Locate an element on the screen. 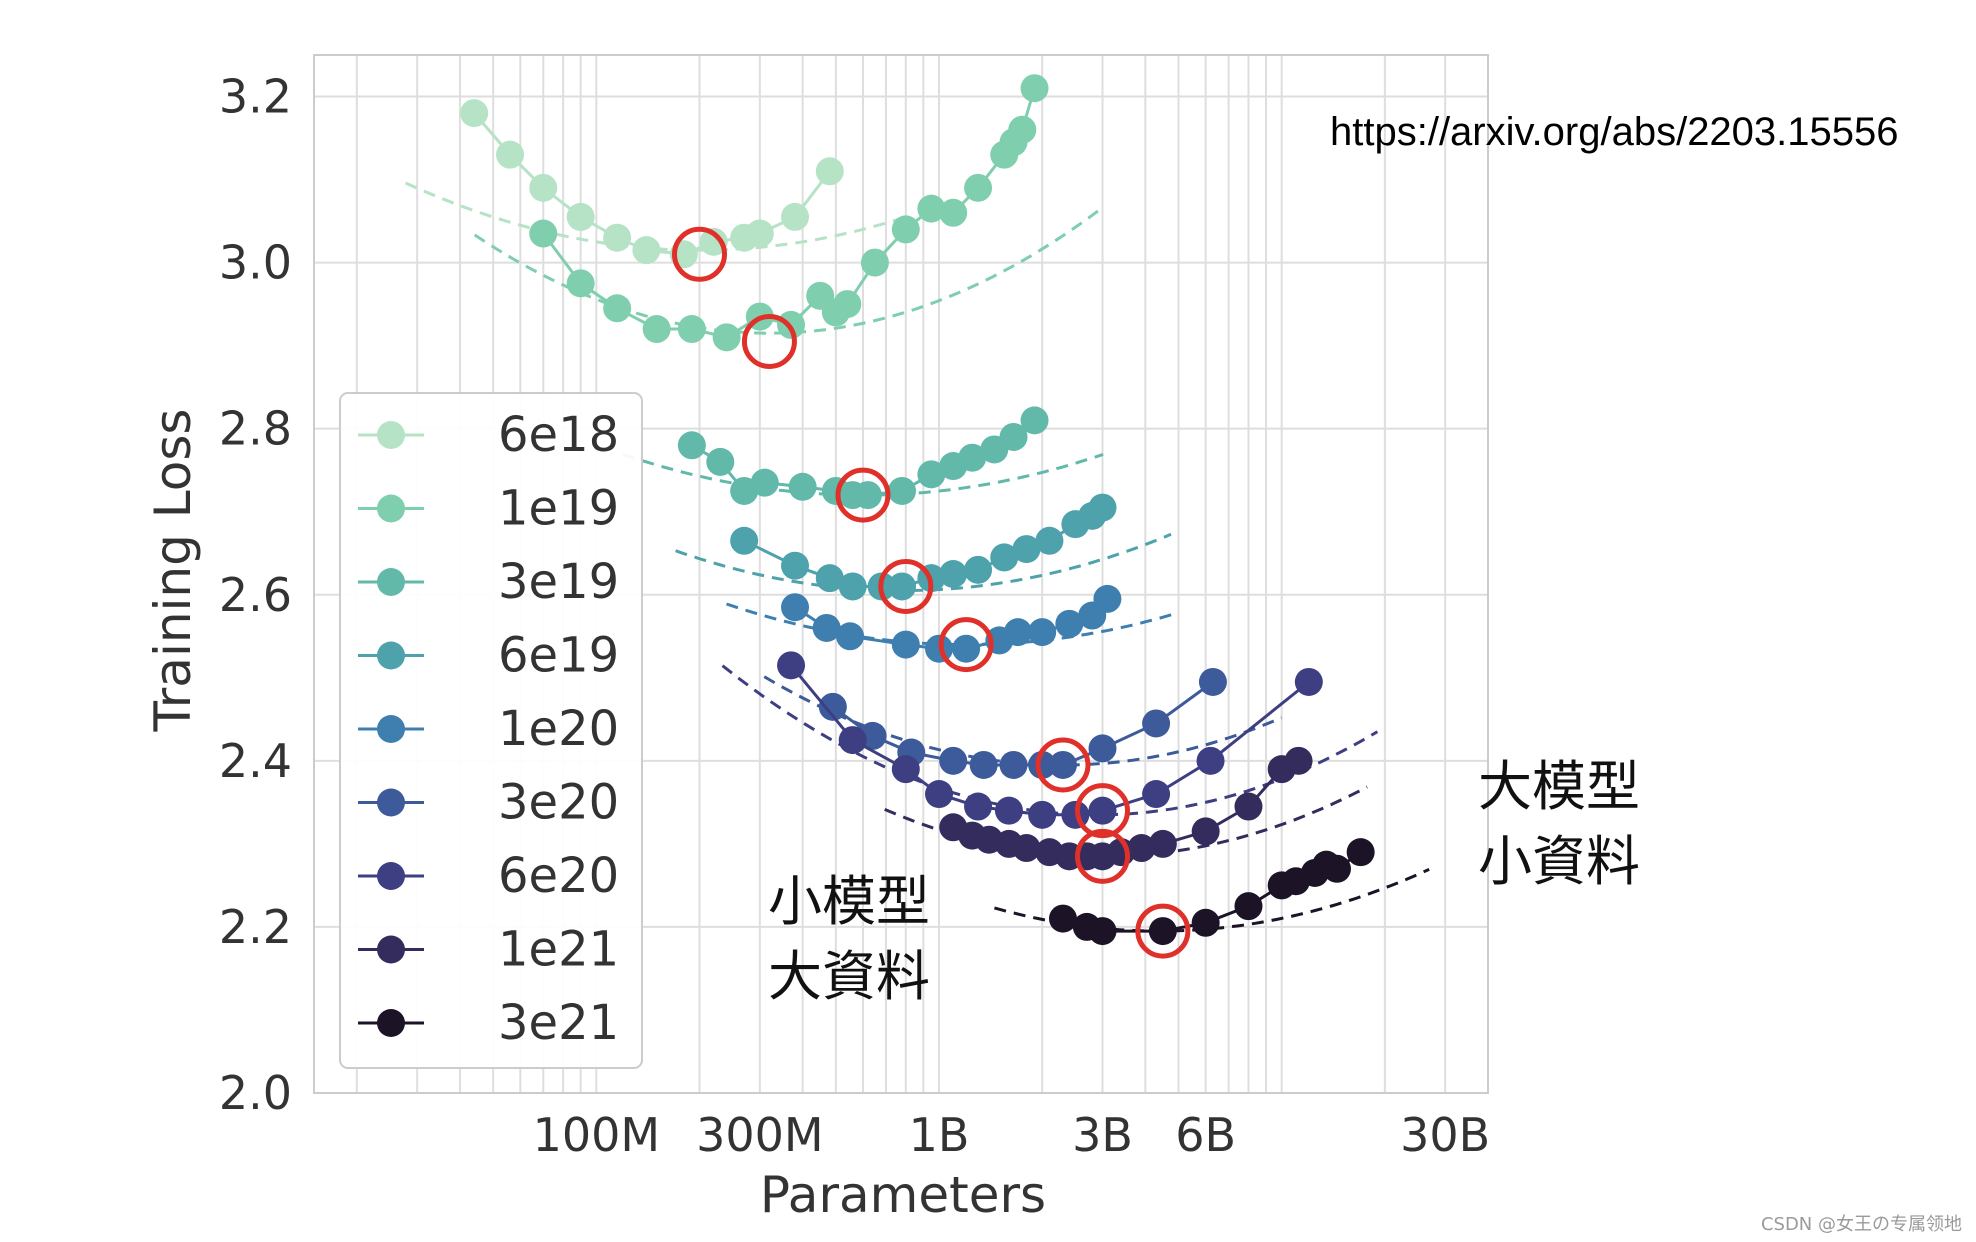 This screenshot has width=1976, height=1242. fit-curve-6e19 is located at coordinates (923, 562).